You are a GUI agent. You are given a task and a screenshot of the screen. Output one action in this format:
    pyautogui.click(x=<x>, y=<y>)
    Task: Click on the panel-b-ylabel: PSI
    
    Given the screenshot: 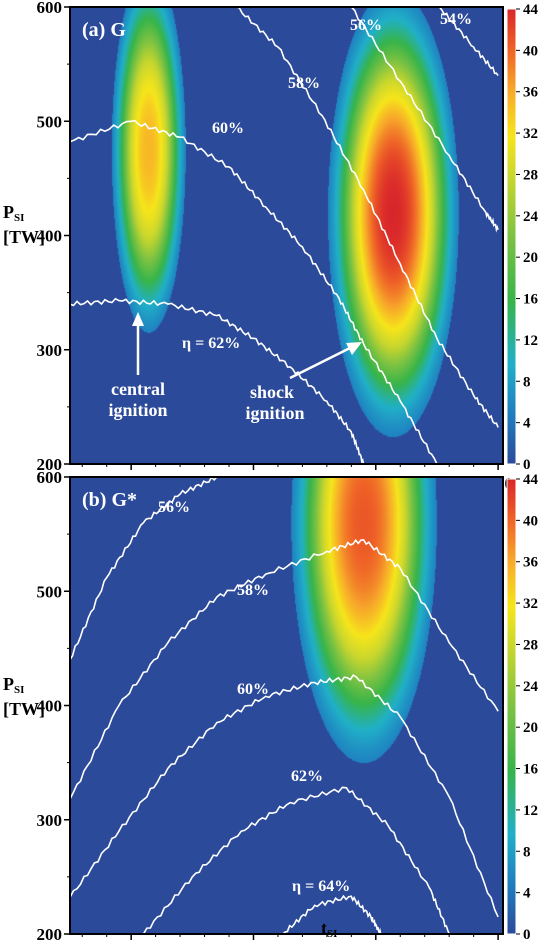 What is the action you would take?
    pyautogui.click(x=13, y=685)
    